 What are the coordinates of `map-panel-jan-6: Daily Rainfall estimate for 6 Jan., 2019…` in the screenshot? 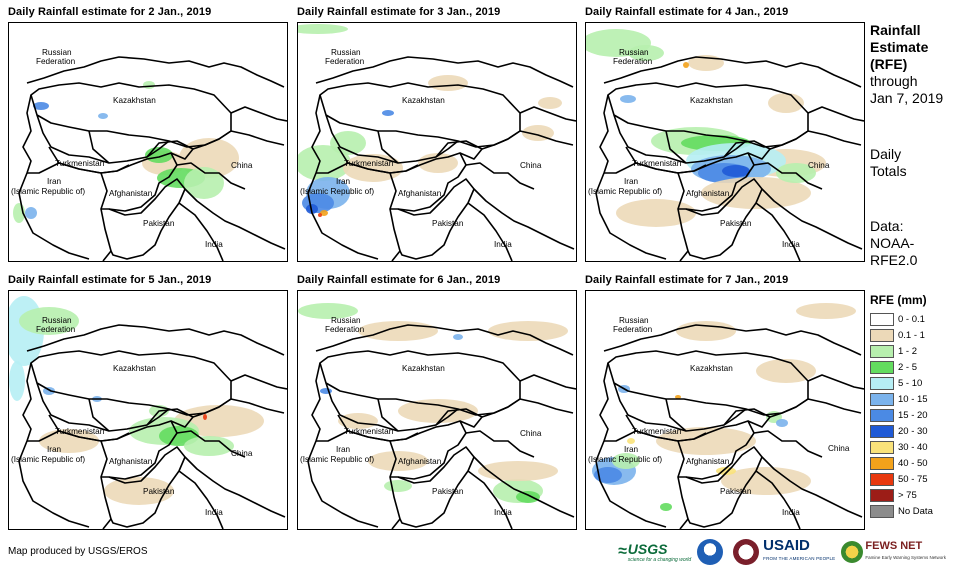 It's located at (437, 405).